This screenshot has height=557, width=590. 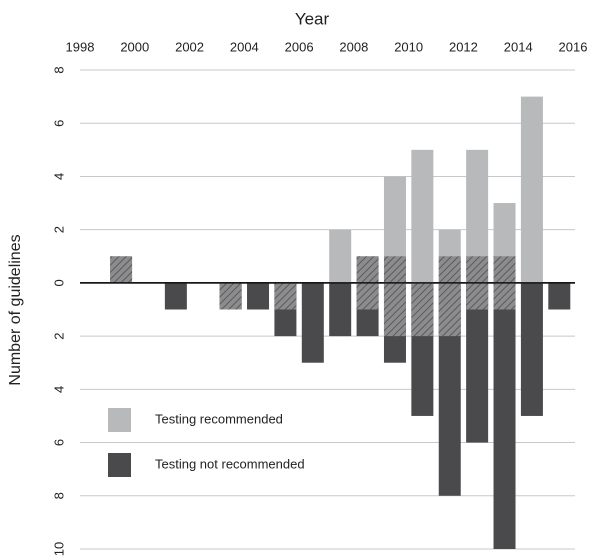 I want to click on x-tick-label: 2008, so click(x=353, y=46).